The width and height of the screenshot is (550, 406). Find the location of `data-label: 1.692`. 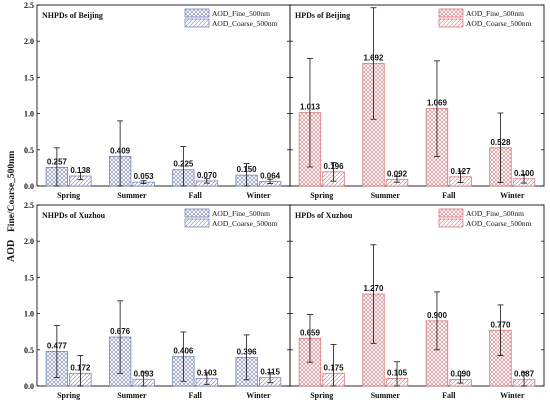

data-label: 1.692 is located at coordinates (373, 57).